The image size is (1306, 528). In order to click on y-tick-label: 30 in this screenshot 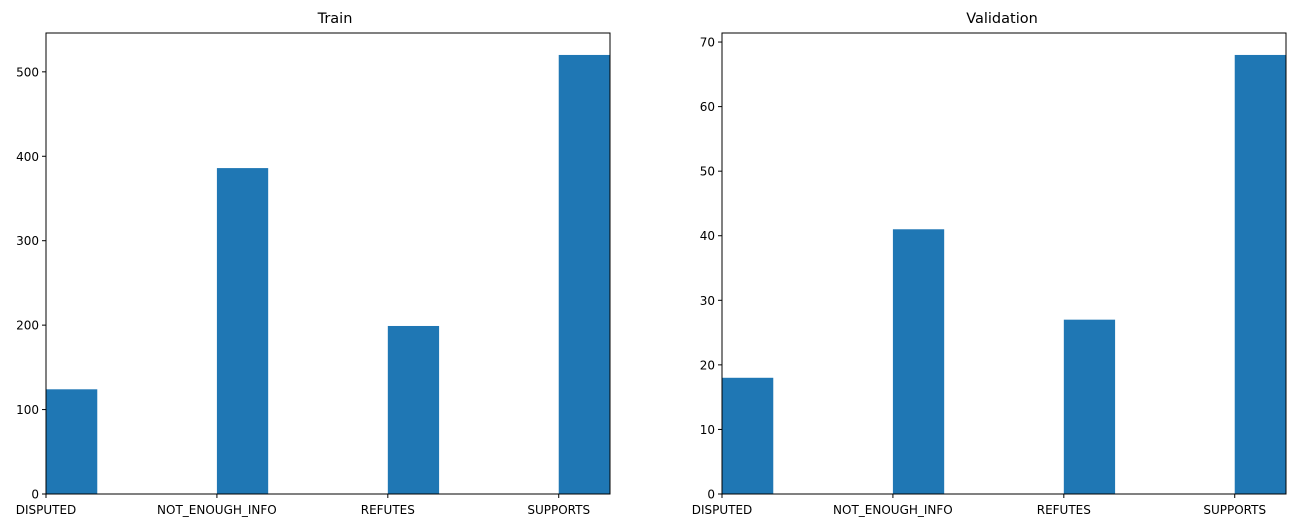, I will do `click(707, 301)`.